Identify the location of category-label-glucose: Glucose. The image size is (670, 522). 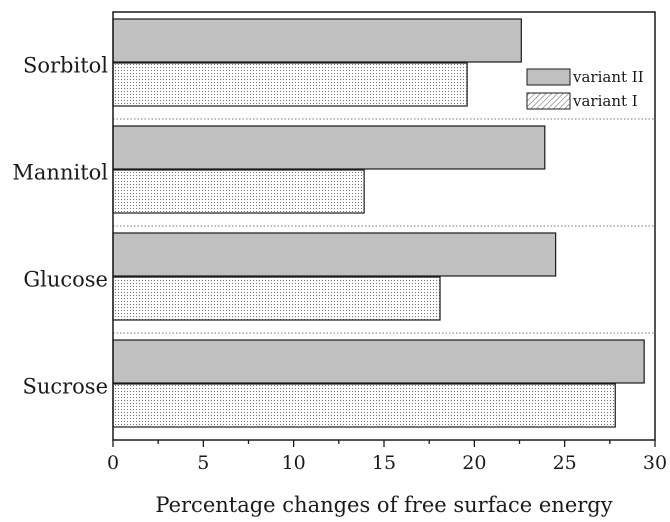
(65, 280).